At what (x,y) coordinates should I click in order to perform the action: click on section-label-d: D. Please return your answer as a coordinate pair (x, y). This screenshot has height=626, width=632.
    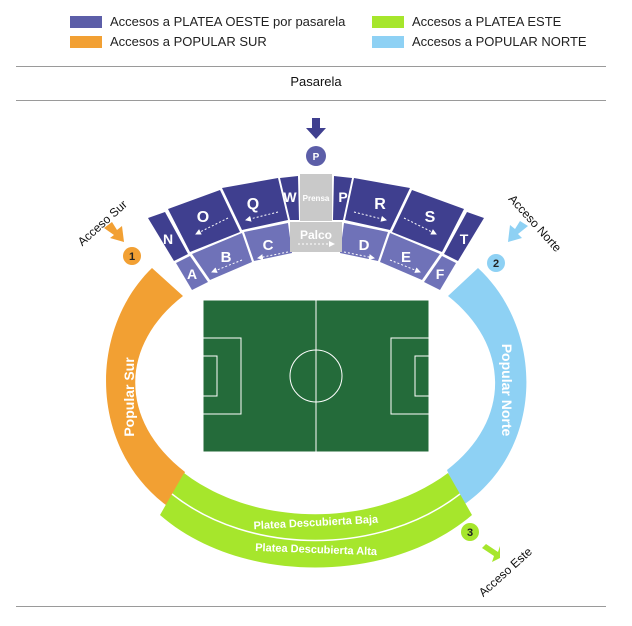
    Looking at the image, I should click on (364, 245).